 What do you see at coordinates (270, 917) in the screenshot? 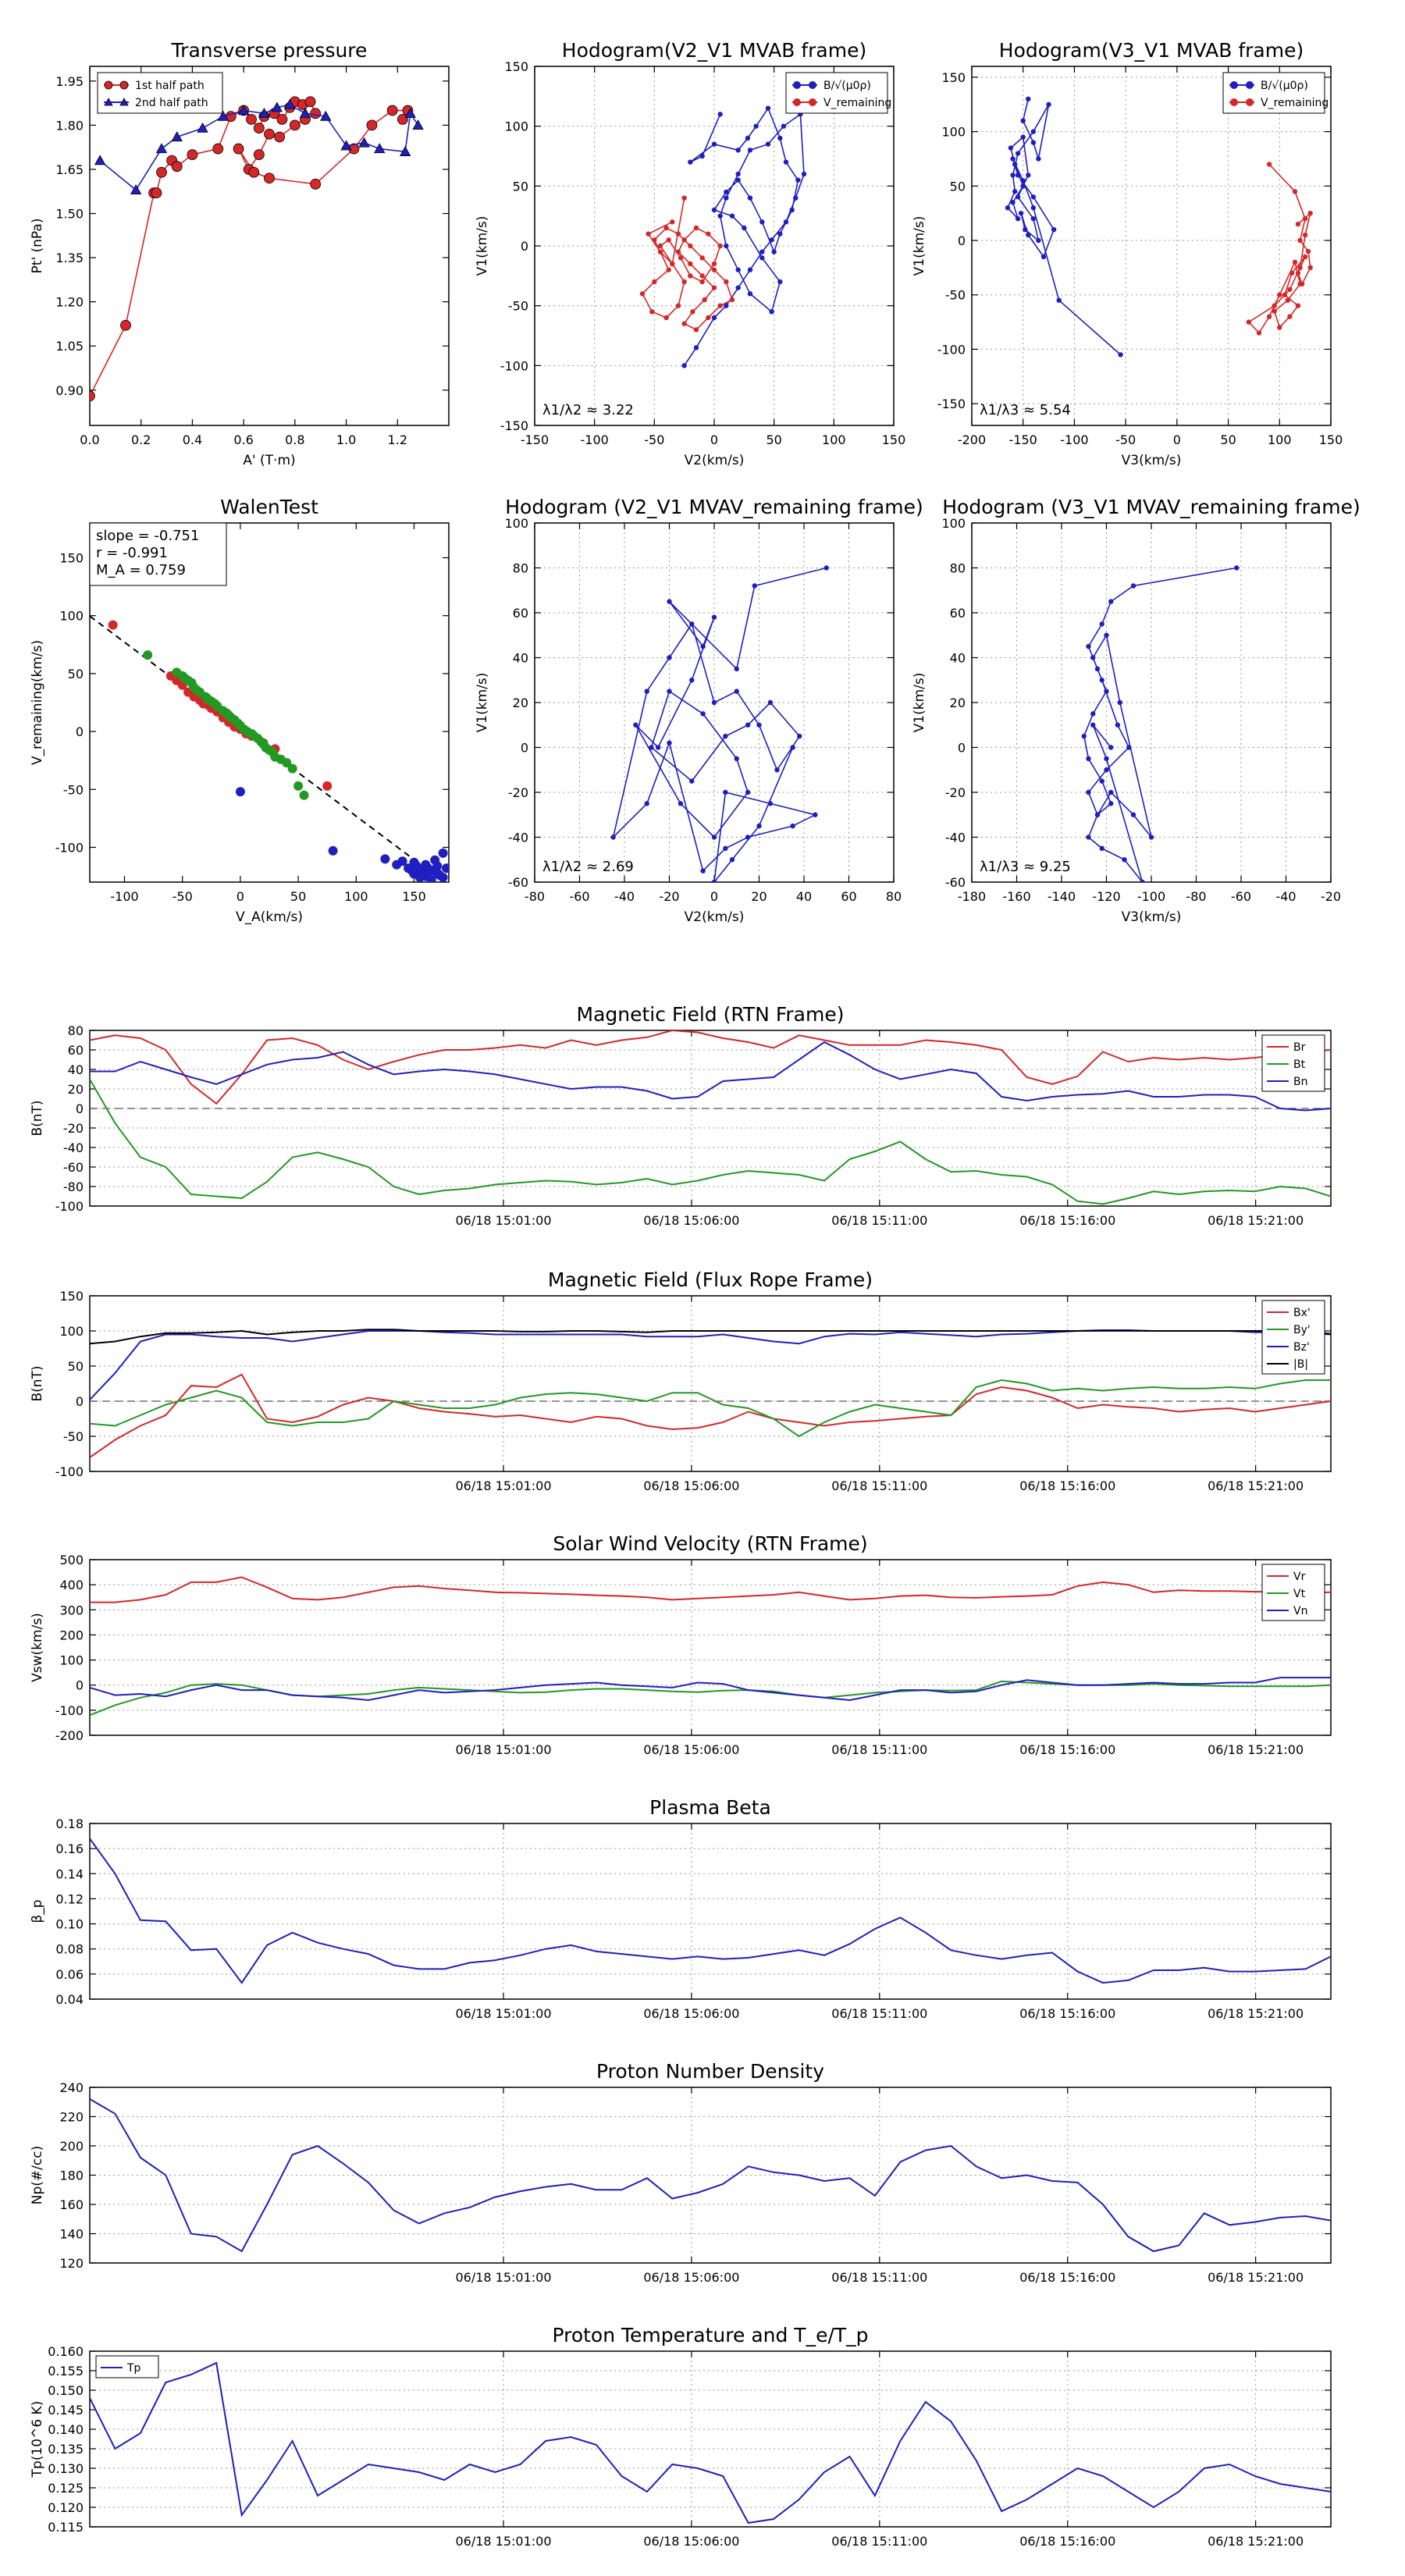
I see `x-axis-label: V_A(km/s)` at bounding box center [270, 917].